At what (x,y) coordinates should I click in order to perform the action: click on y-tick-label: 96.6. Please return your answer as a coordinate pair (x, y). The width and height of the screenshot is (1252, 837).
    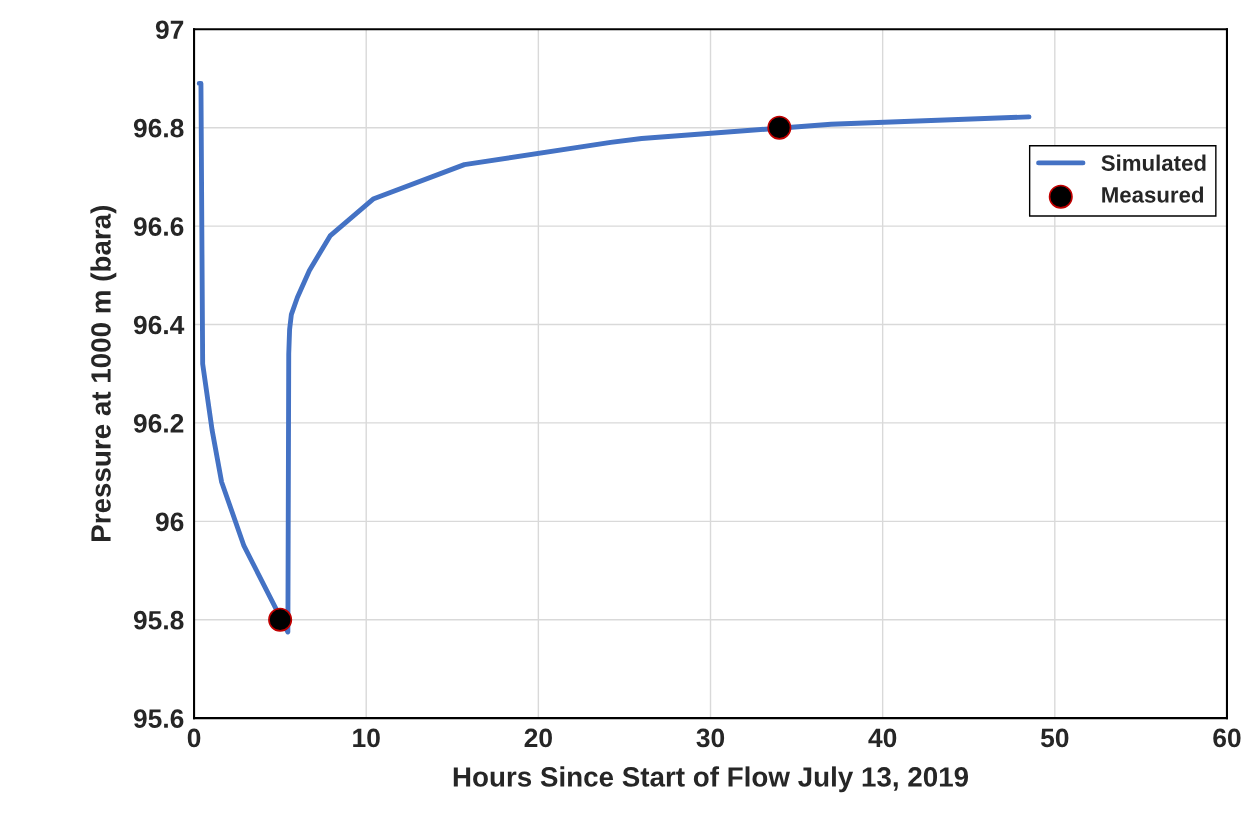
    Looking at the image, I should click on (158, 226).